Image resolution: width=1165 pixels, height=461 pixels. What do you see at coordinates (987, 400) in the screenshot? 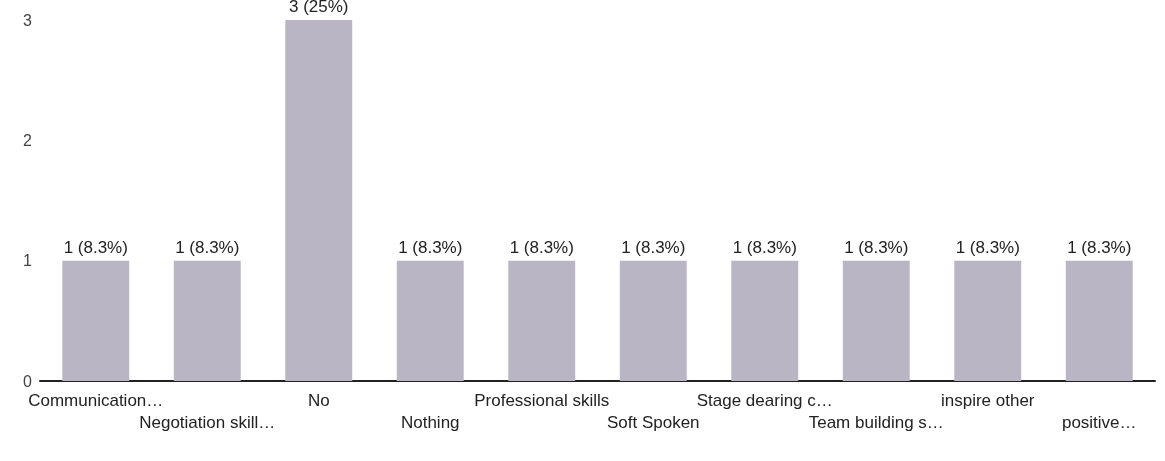
I see `x-tick-label: inspire other` at bounding box center [987, 400].